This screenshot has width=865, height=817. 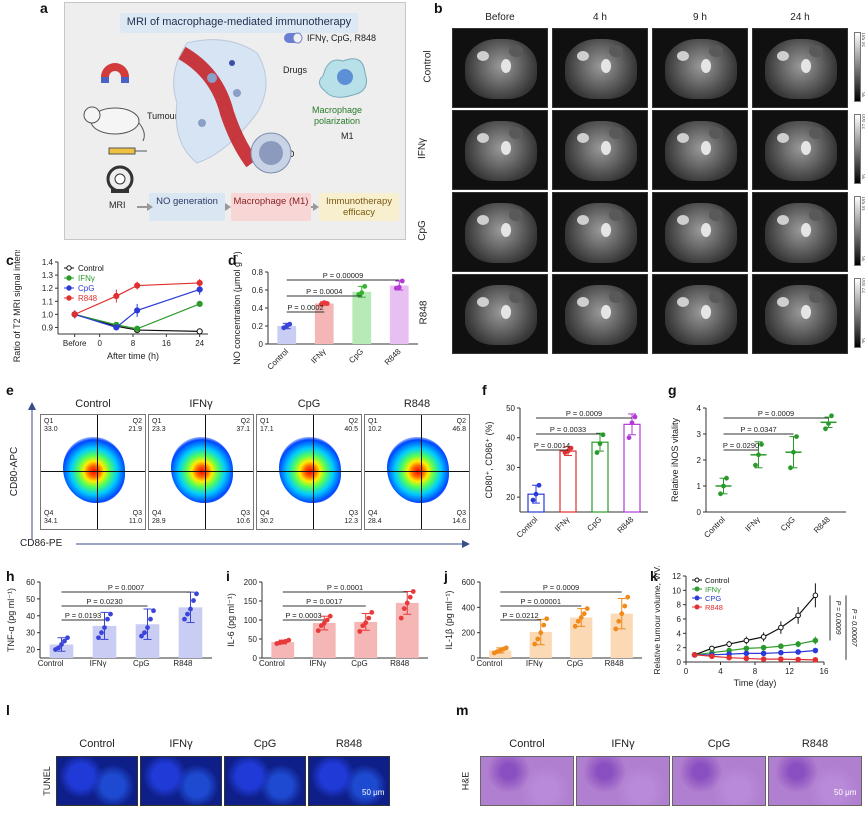 What do you see at coordinates (837, 618) in the screenshot?
I see `significance-label: P = 0.0009` at bounding box center [837, 618].